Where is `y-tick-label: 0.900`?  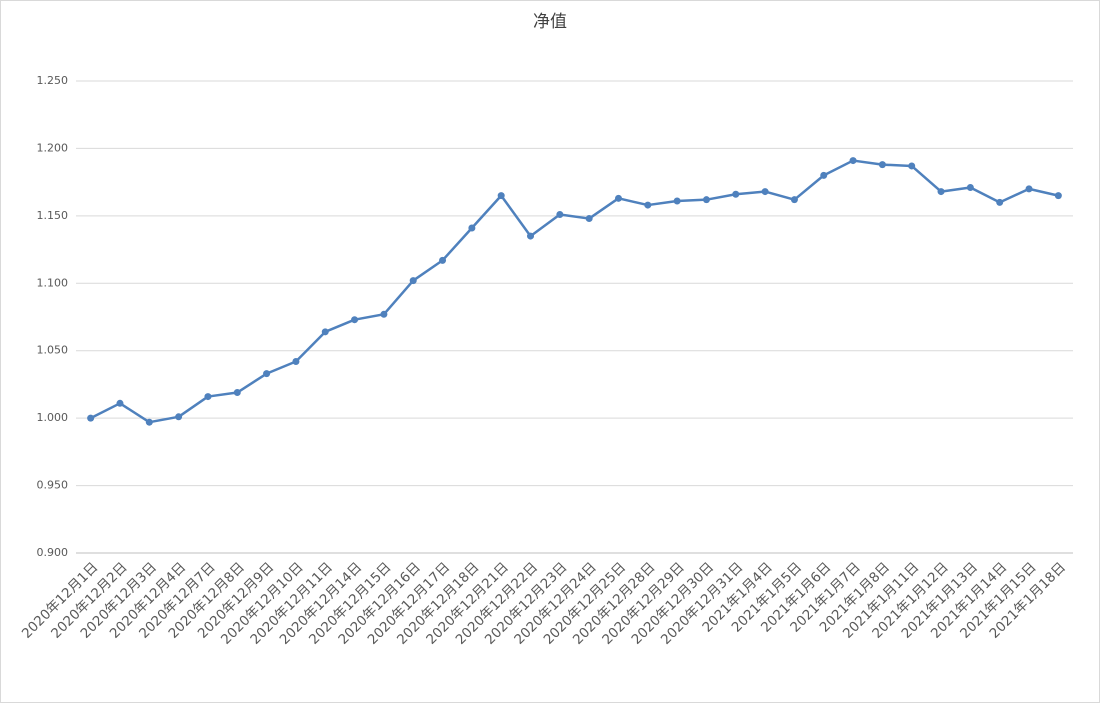
y-tick-label: 0.900 is located at coordinates (53, 552).